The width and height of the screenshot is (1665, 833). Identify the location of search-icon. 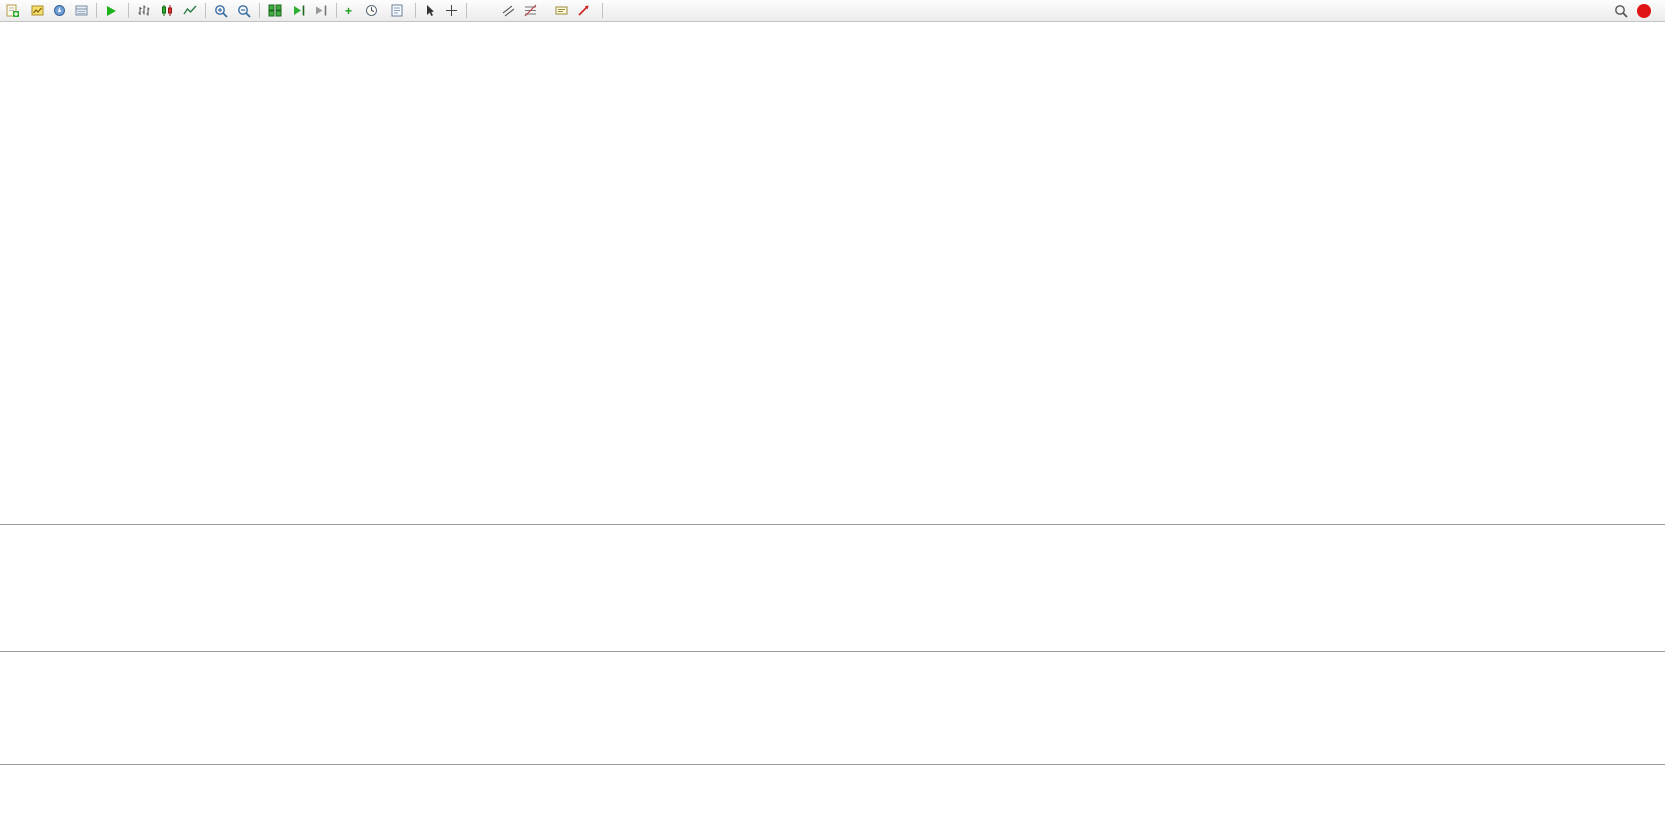
(1621, 11).